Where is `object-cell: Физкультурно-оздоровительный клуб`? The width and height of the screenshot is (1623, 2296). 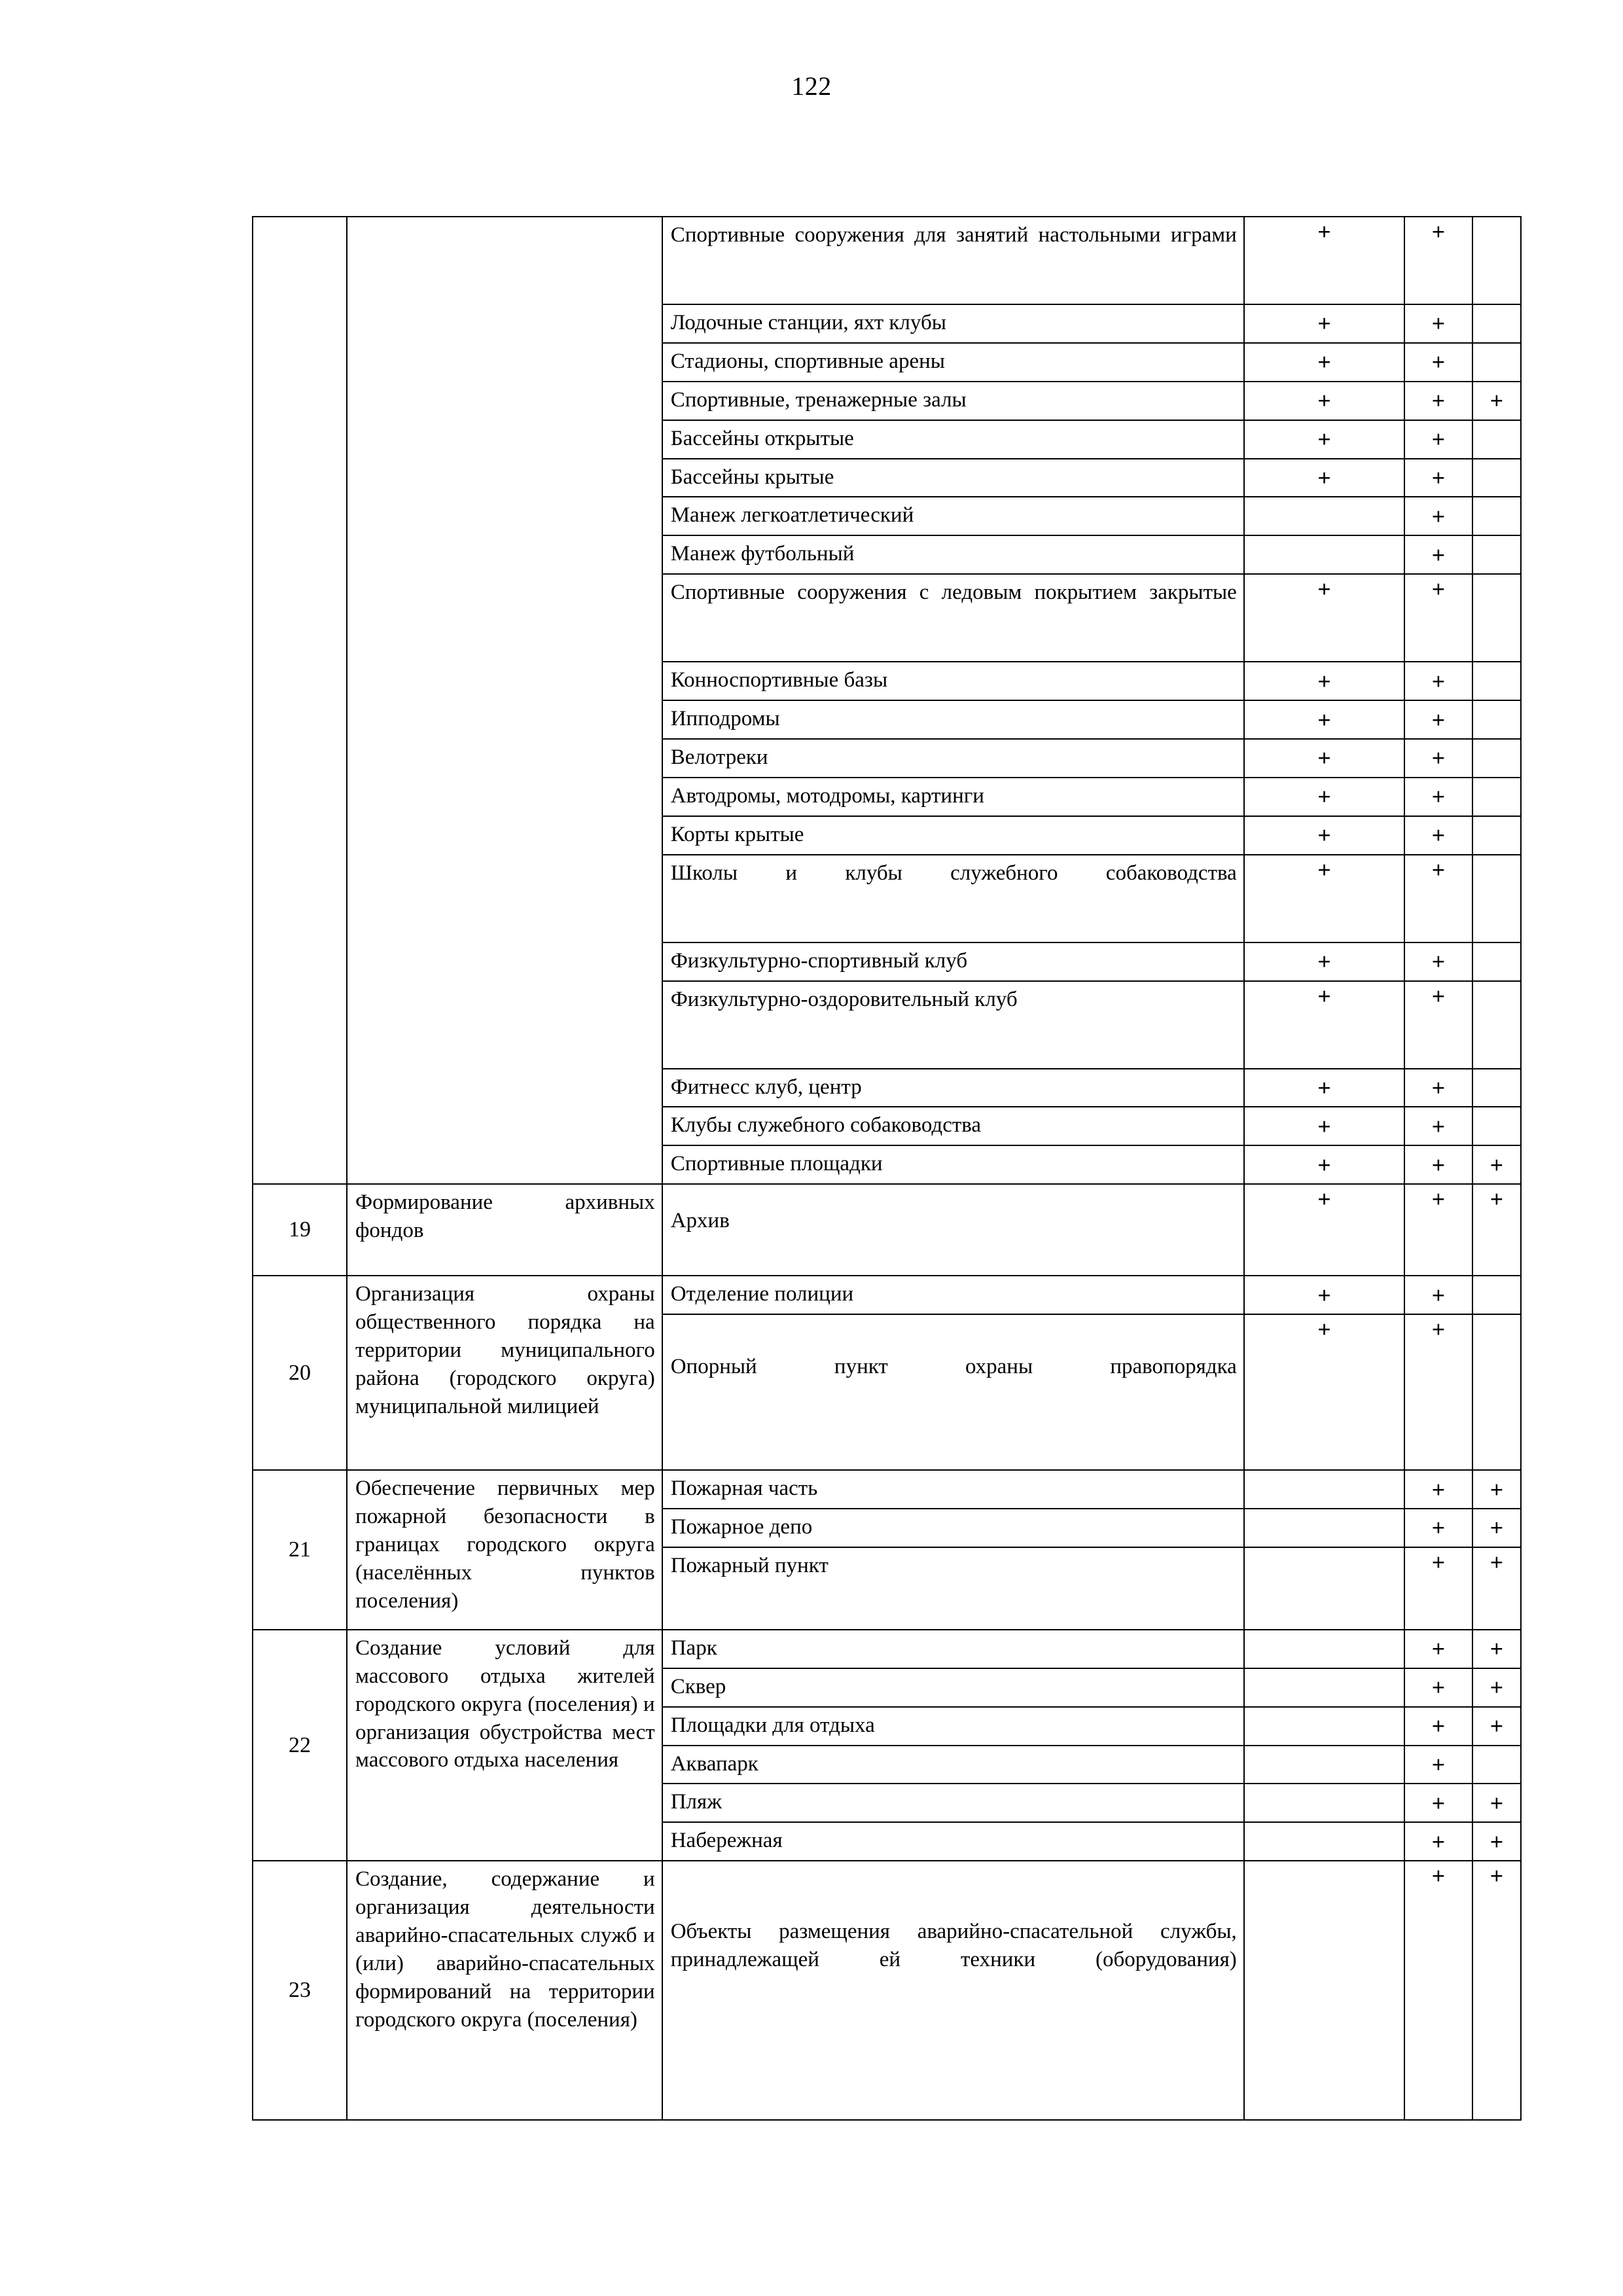 object-cell: Физкультурно-оздоровительный клуб is located at coordinates (953, 1024).